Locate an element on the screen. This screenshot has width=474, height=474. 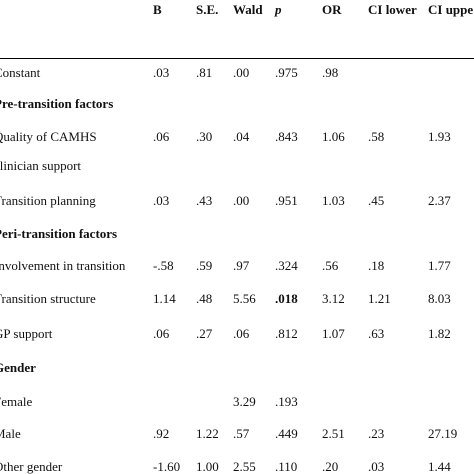
header-p: p is located at coordinates (278, 9).